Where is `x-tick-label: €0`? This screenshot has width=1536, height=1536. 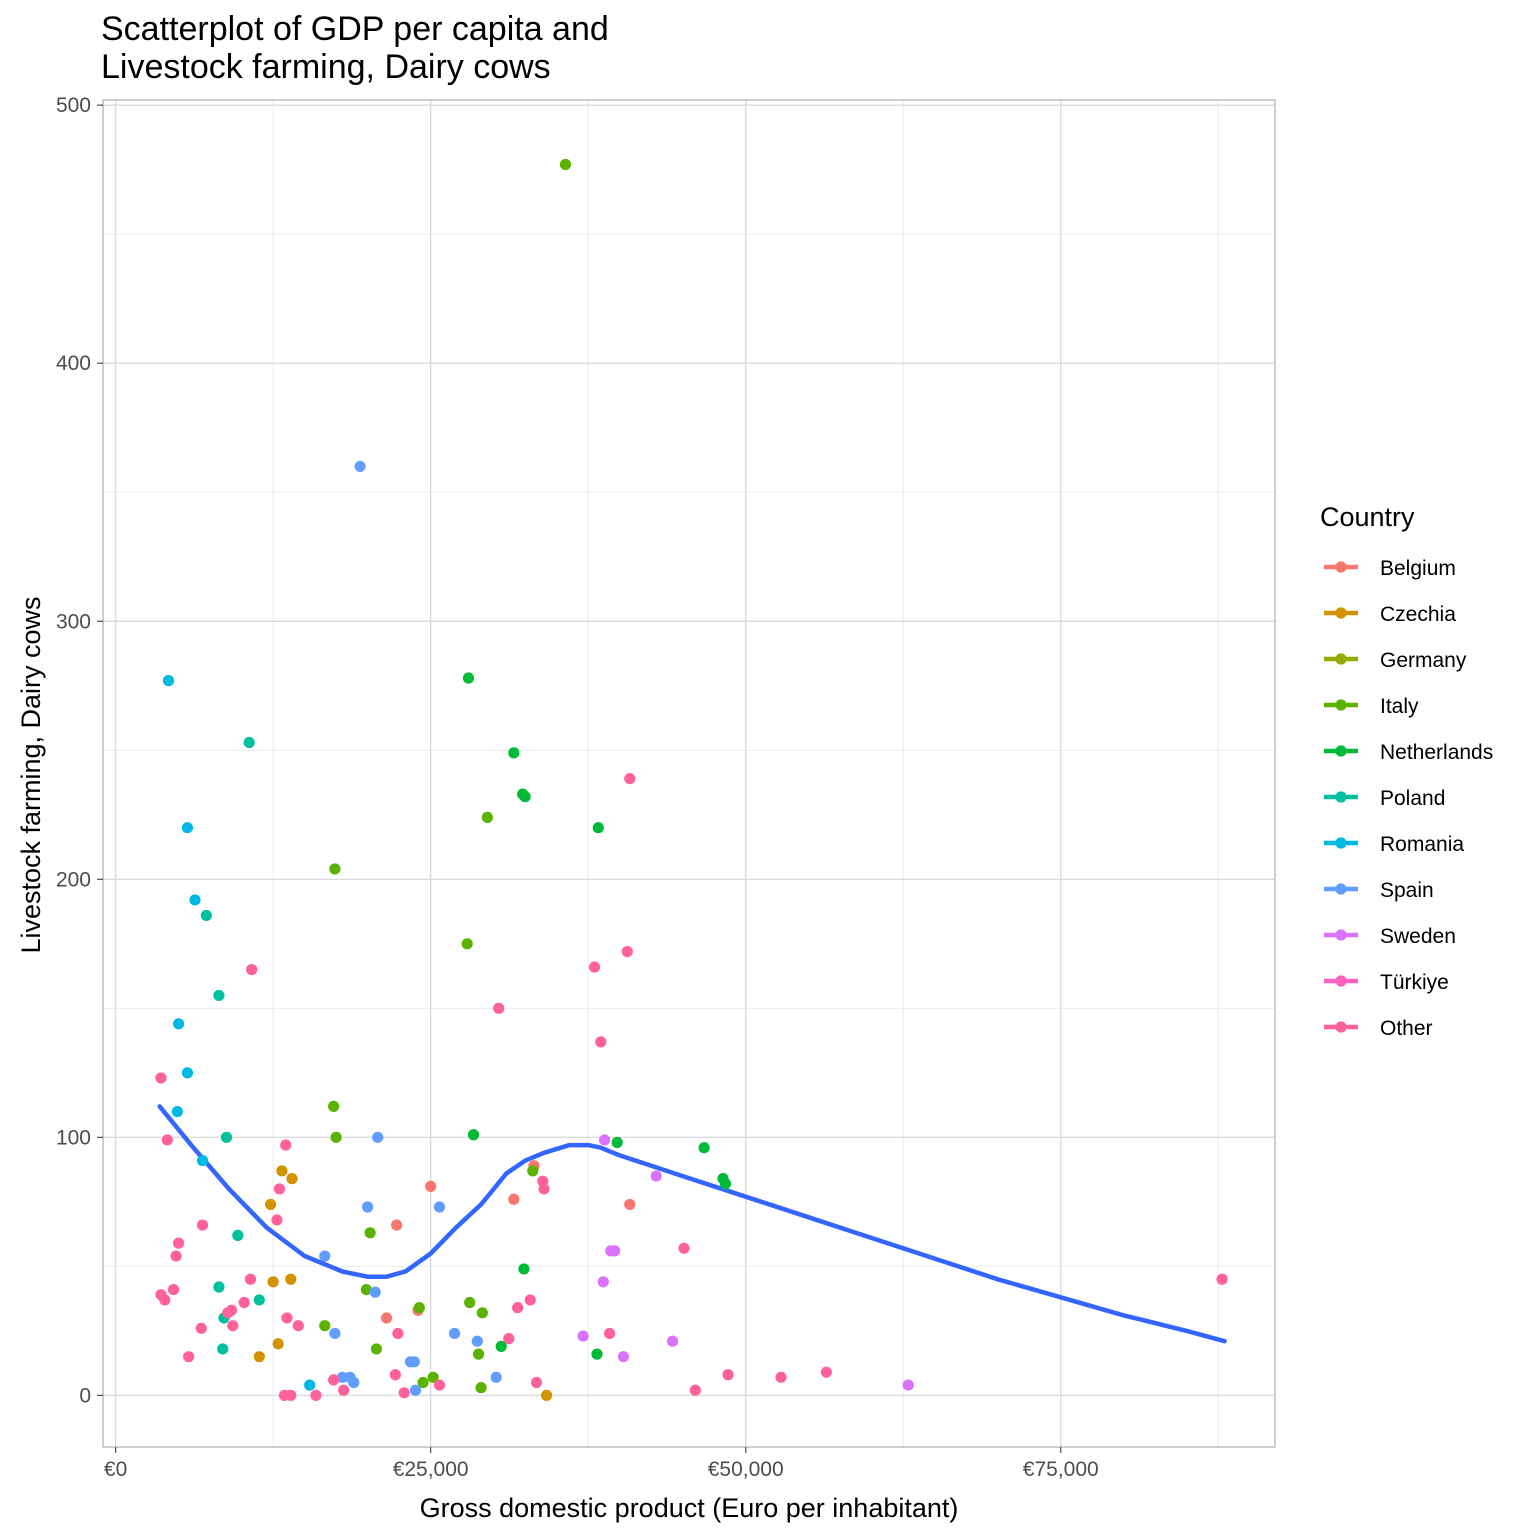 x-tick-label: €0 is located at coordinates (115, 1469).